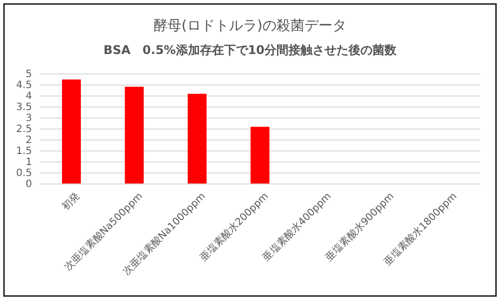  What do you see at coordinates (24, 130) in the screenshot?
I see `y-tick-label: 2.5` at bounding box center [24, 130].